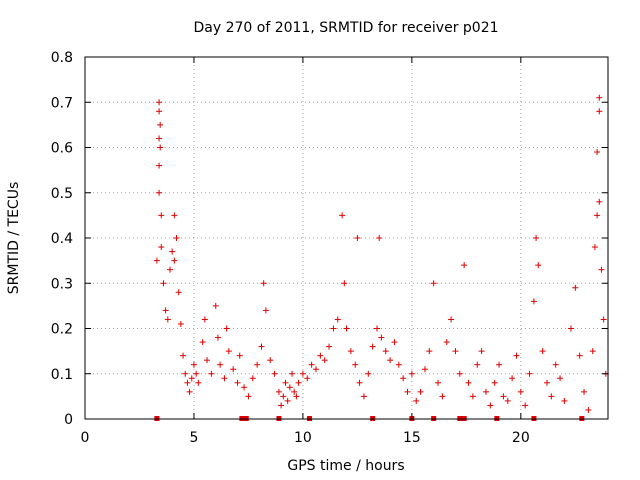  What do you see at coordinates (14, 238) in the screenshot?
I see `y-axis-label: SRMTID / TECUs` at bounding box center [14, 238].